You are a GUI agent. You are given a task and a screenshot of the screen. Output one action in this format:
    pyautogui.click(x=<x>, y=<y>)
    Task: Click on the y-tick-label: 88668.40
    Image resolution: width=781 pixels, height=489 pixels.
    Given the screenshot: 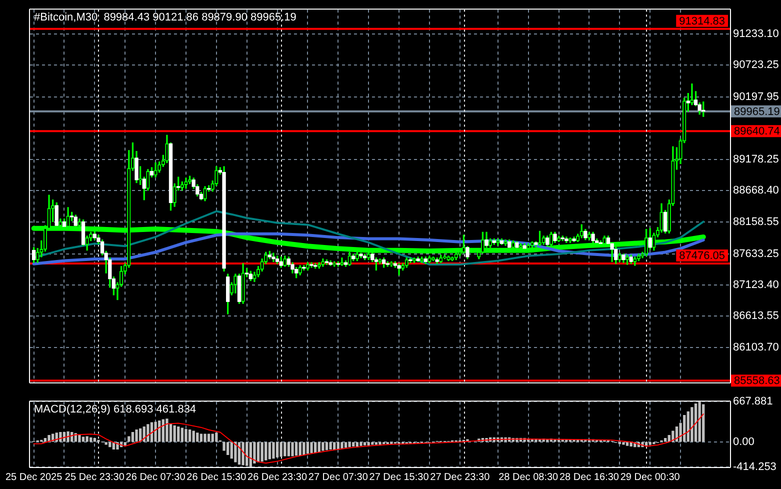 What is the action you would take?
    pyautogui.click(x=756, y=190)
    